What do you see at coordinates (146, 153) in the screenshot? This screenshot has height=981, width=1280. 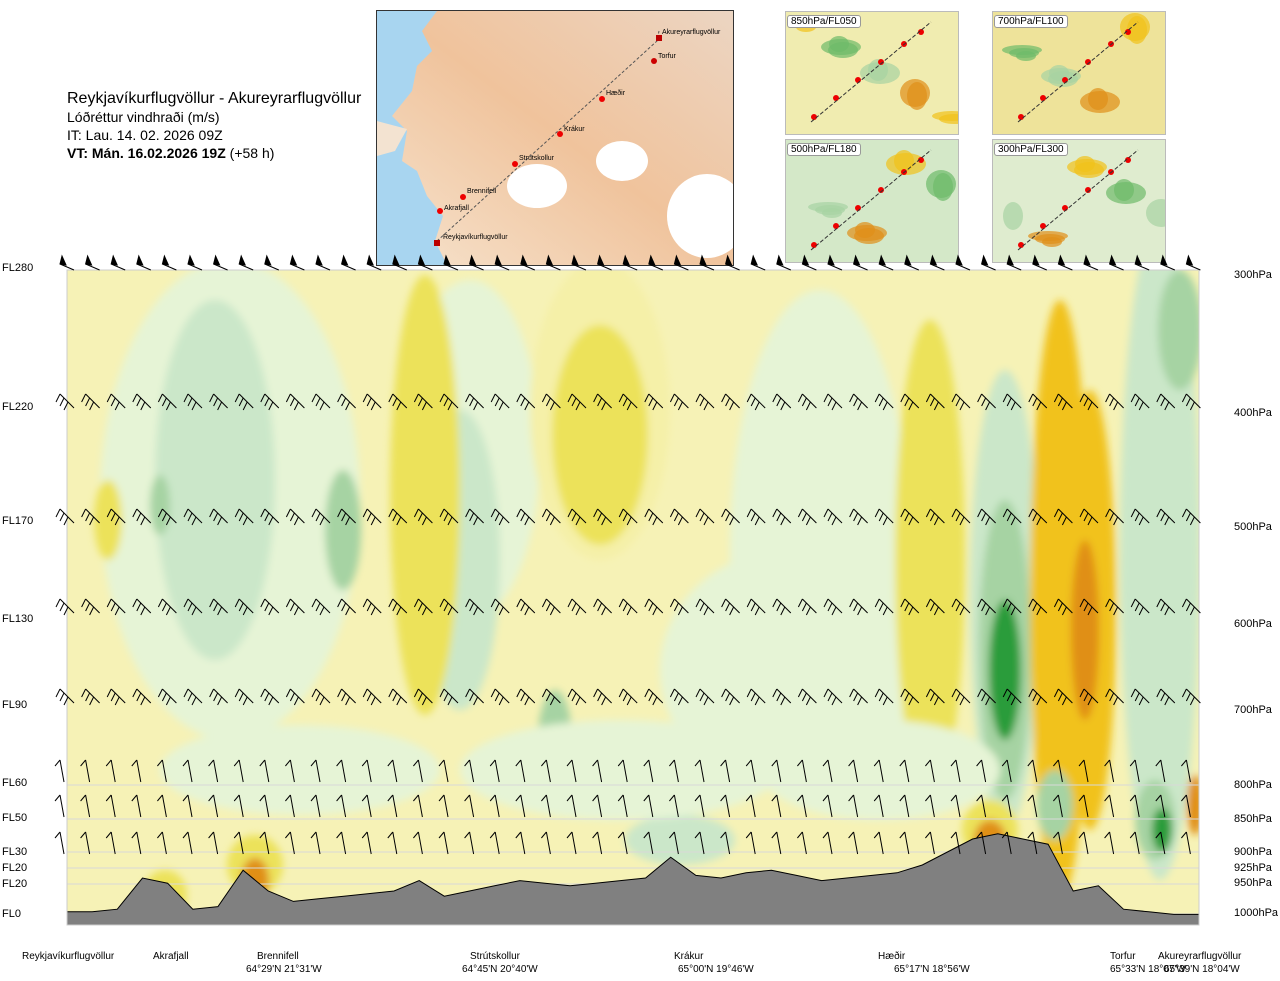 I see `valid-time: VT: Mán. 16.02.2026 19Z` at bounding box center [146, 153].